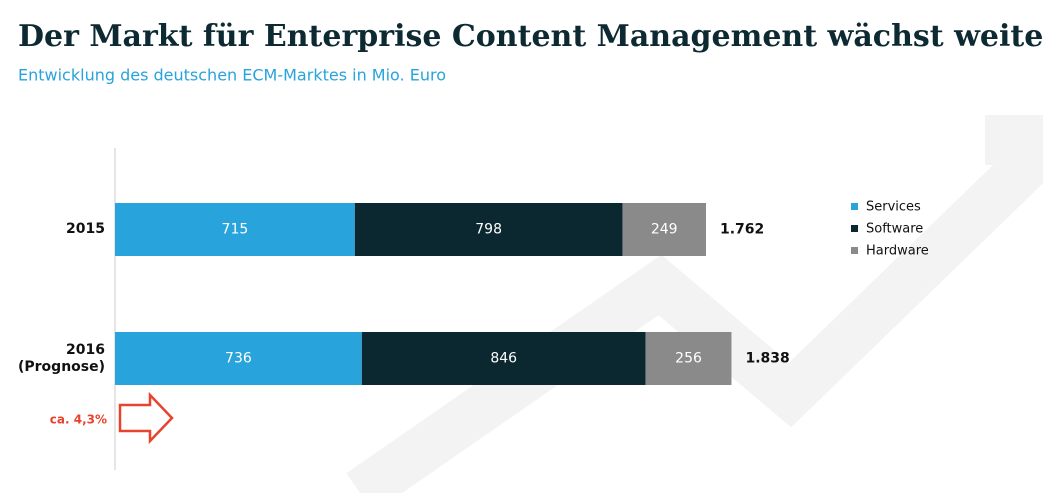  What do you see at coordinates (1014, 140) in the screenshot?
I see `background-shape` at bounding box center [1014, 140].